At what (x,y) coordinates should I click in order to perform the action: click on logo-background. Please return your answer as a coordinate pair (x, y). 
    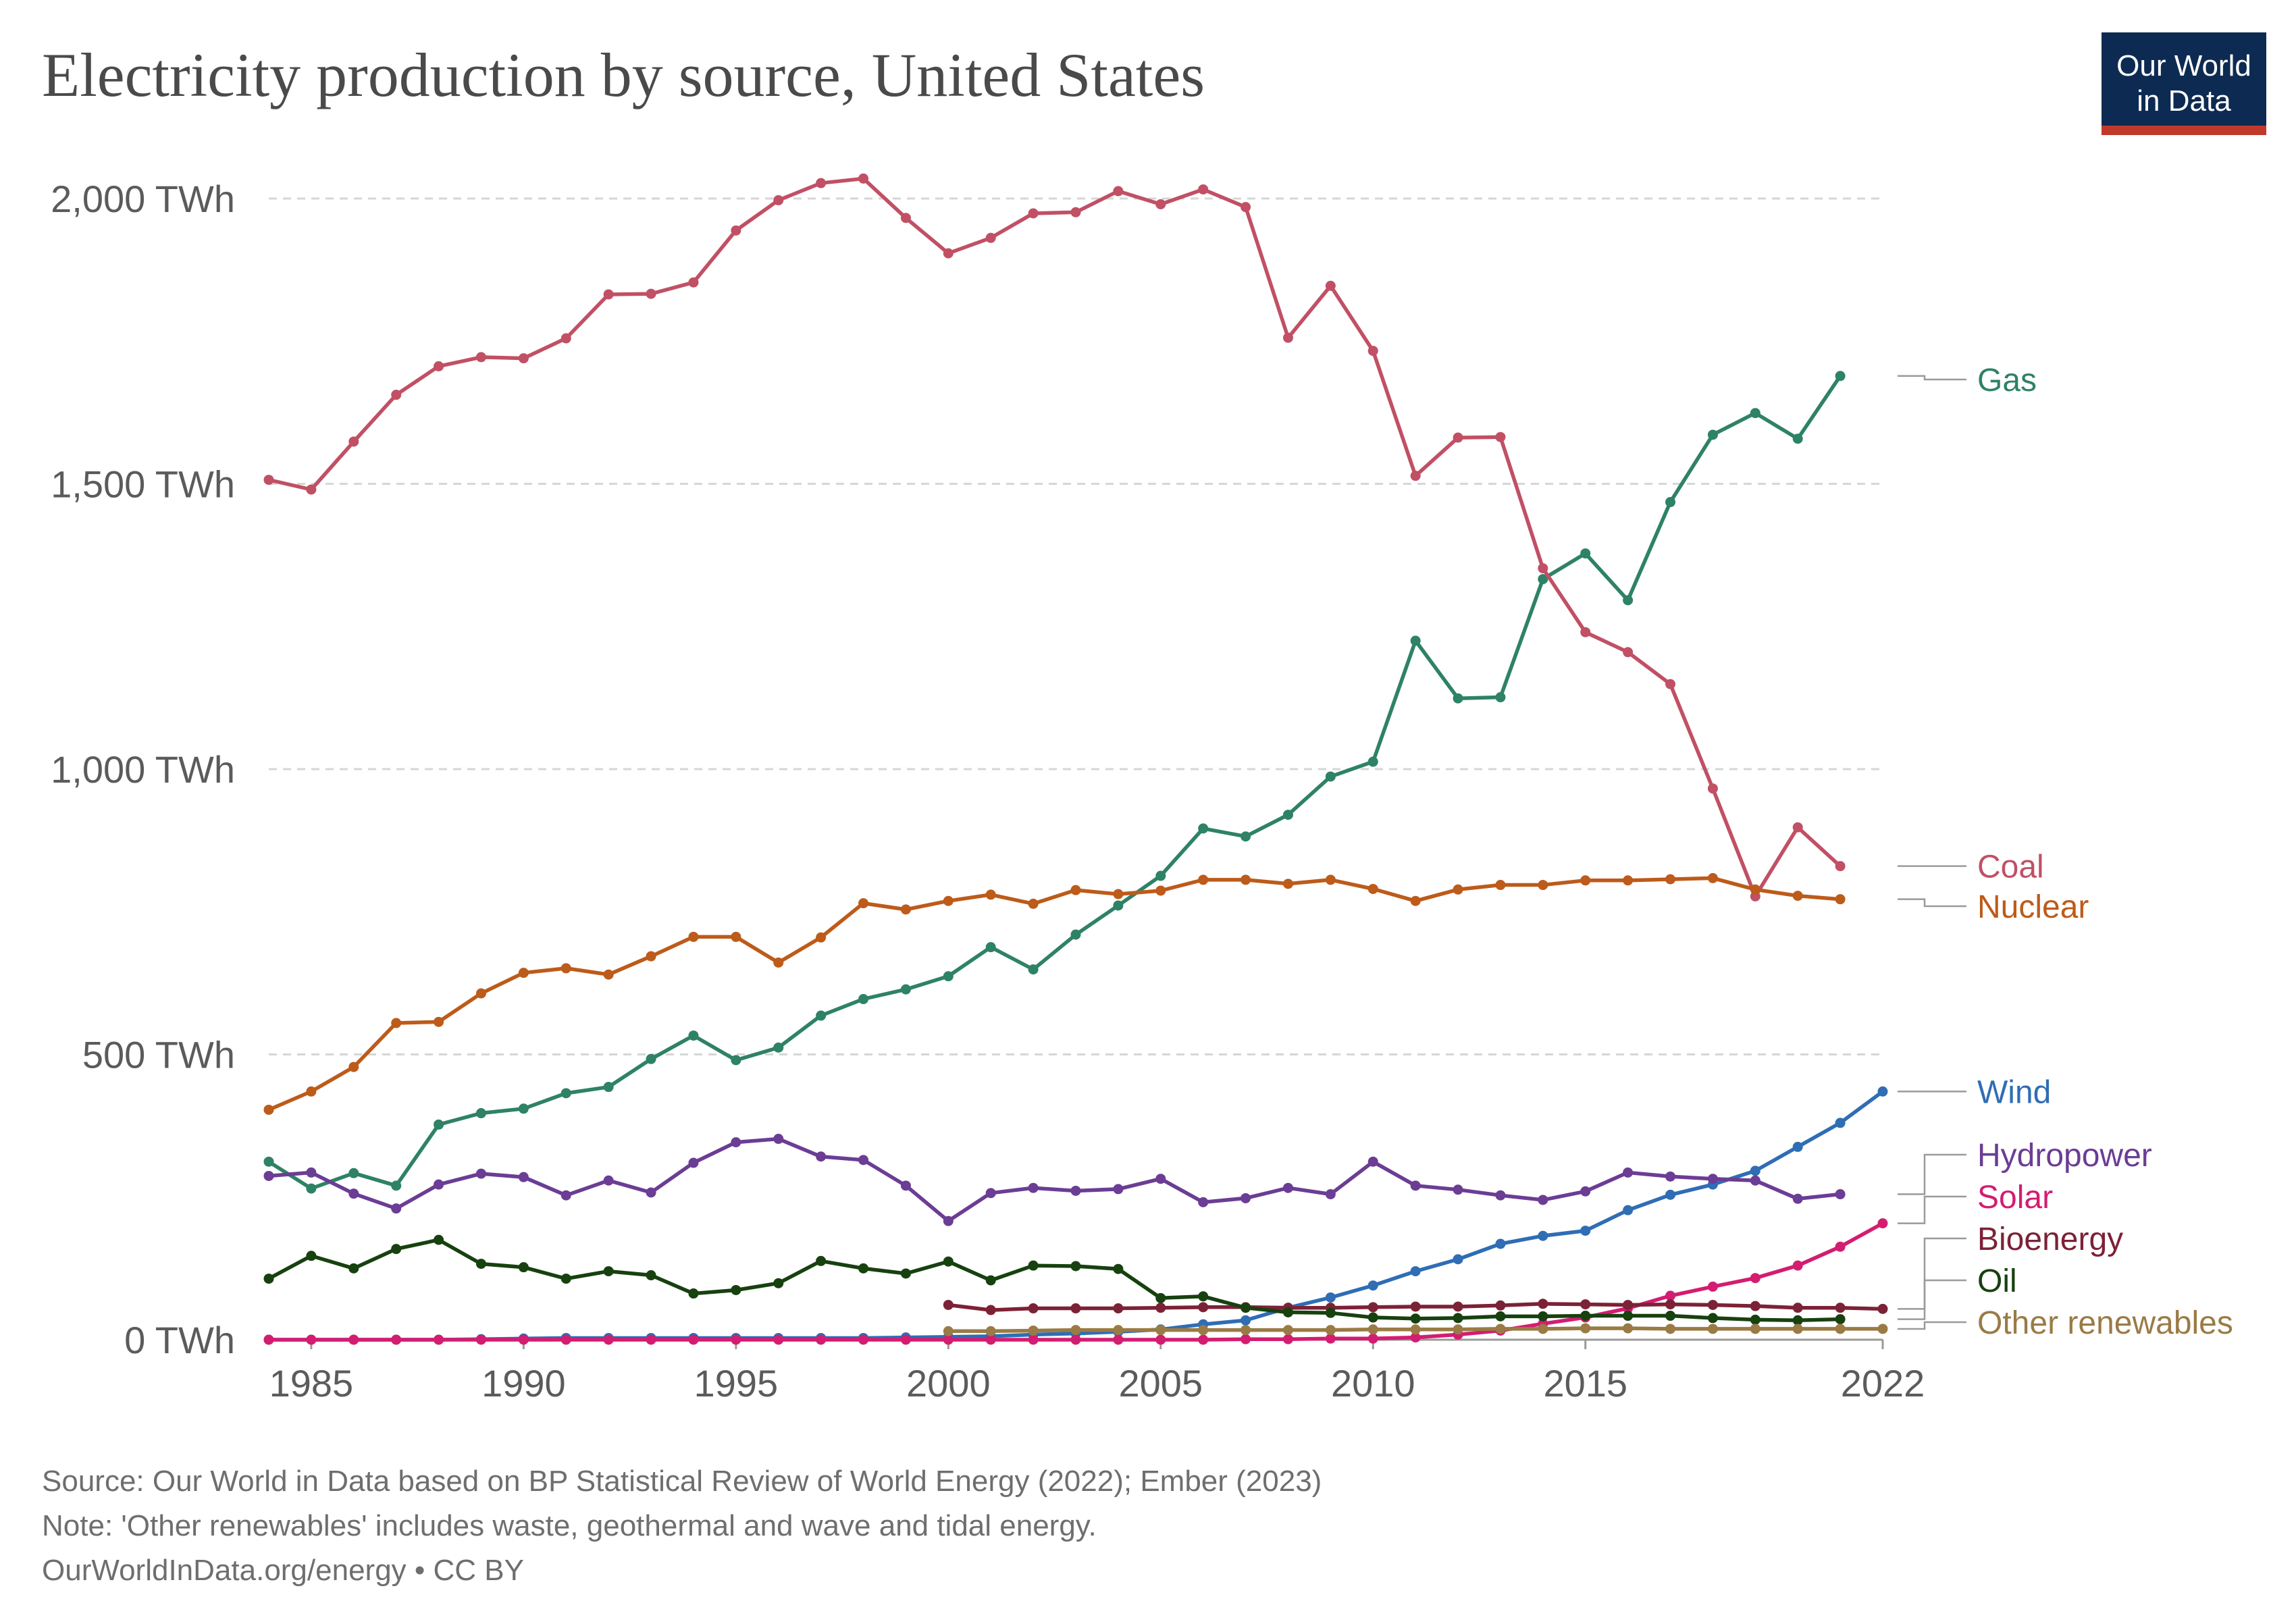
    Looking at the image, I should click on (2184, 79).